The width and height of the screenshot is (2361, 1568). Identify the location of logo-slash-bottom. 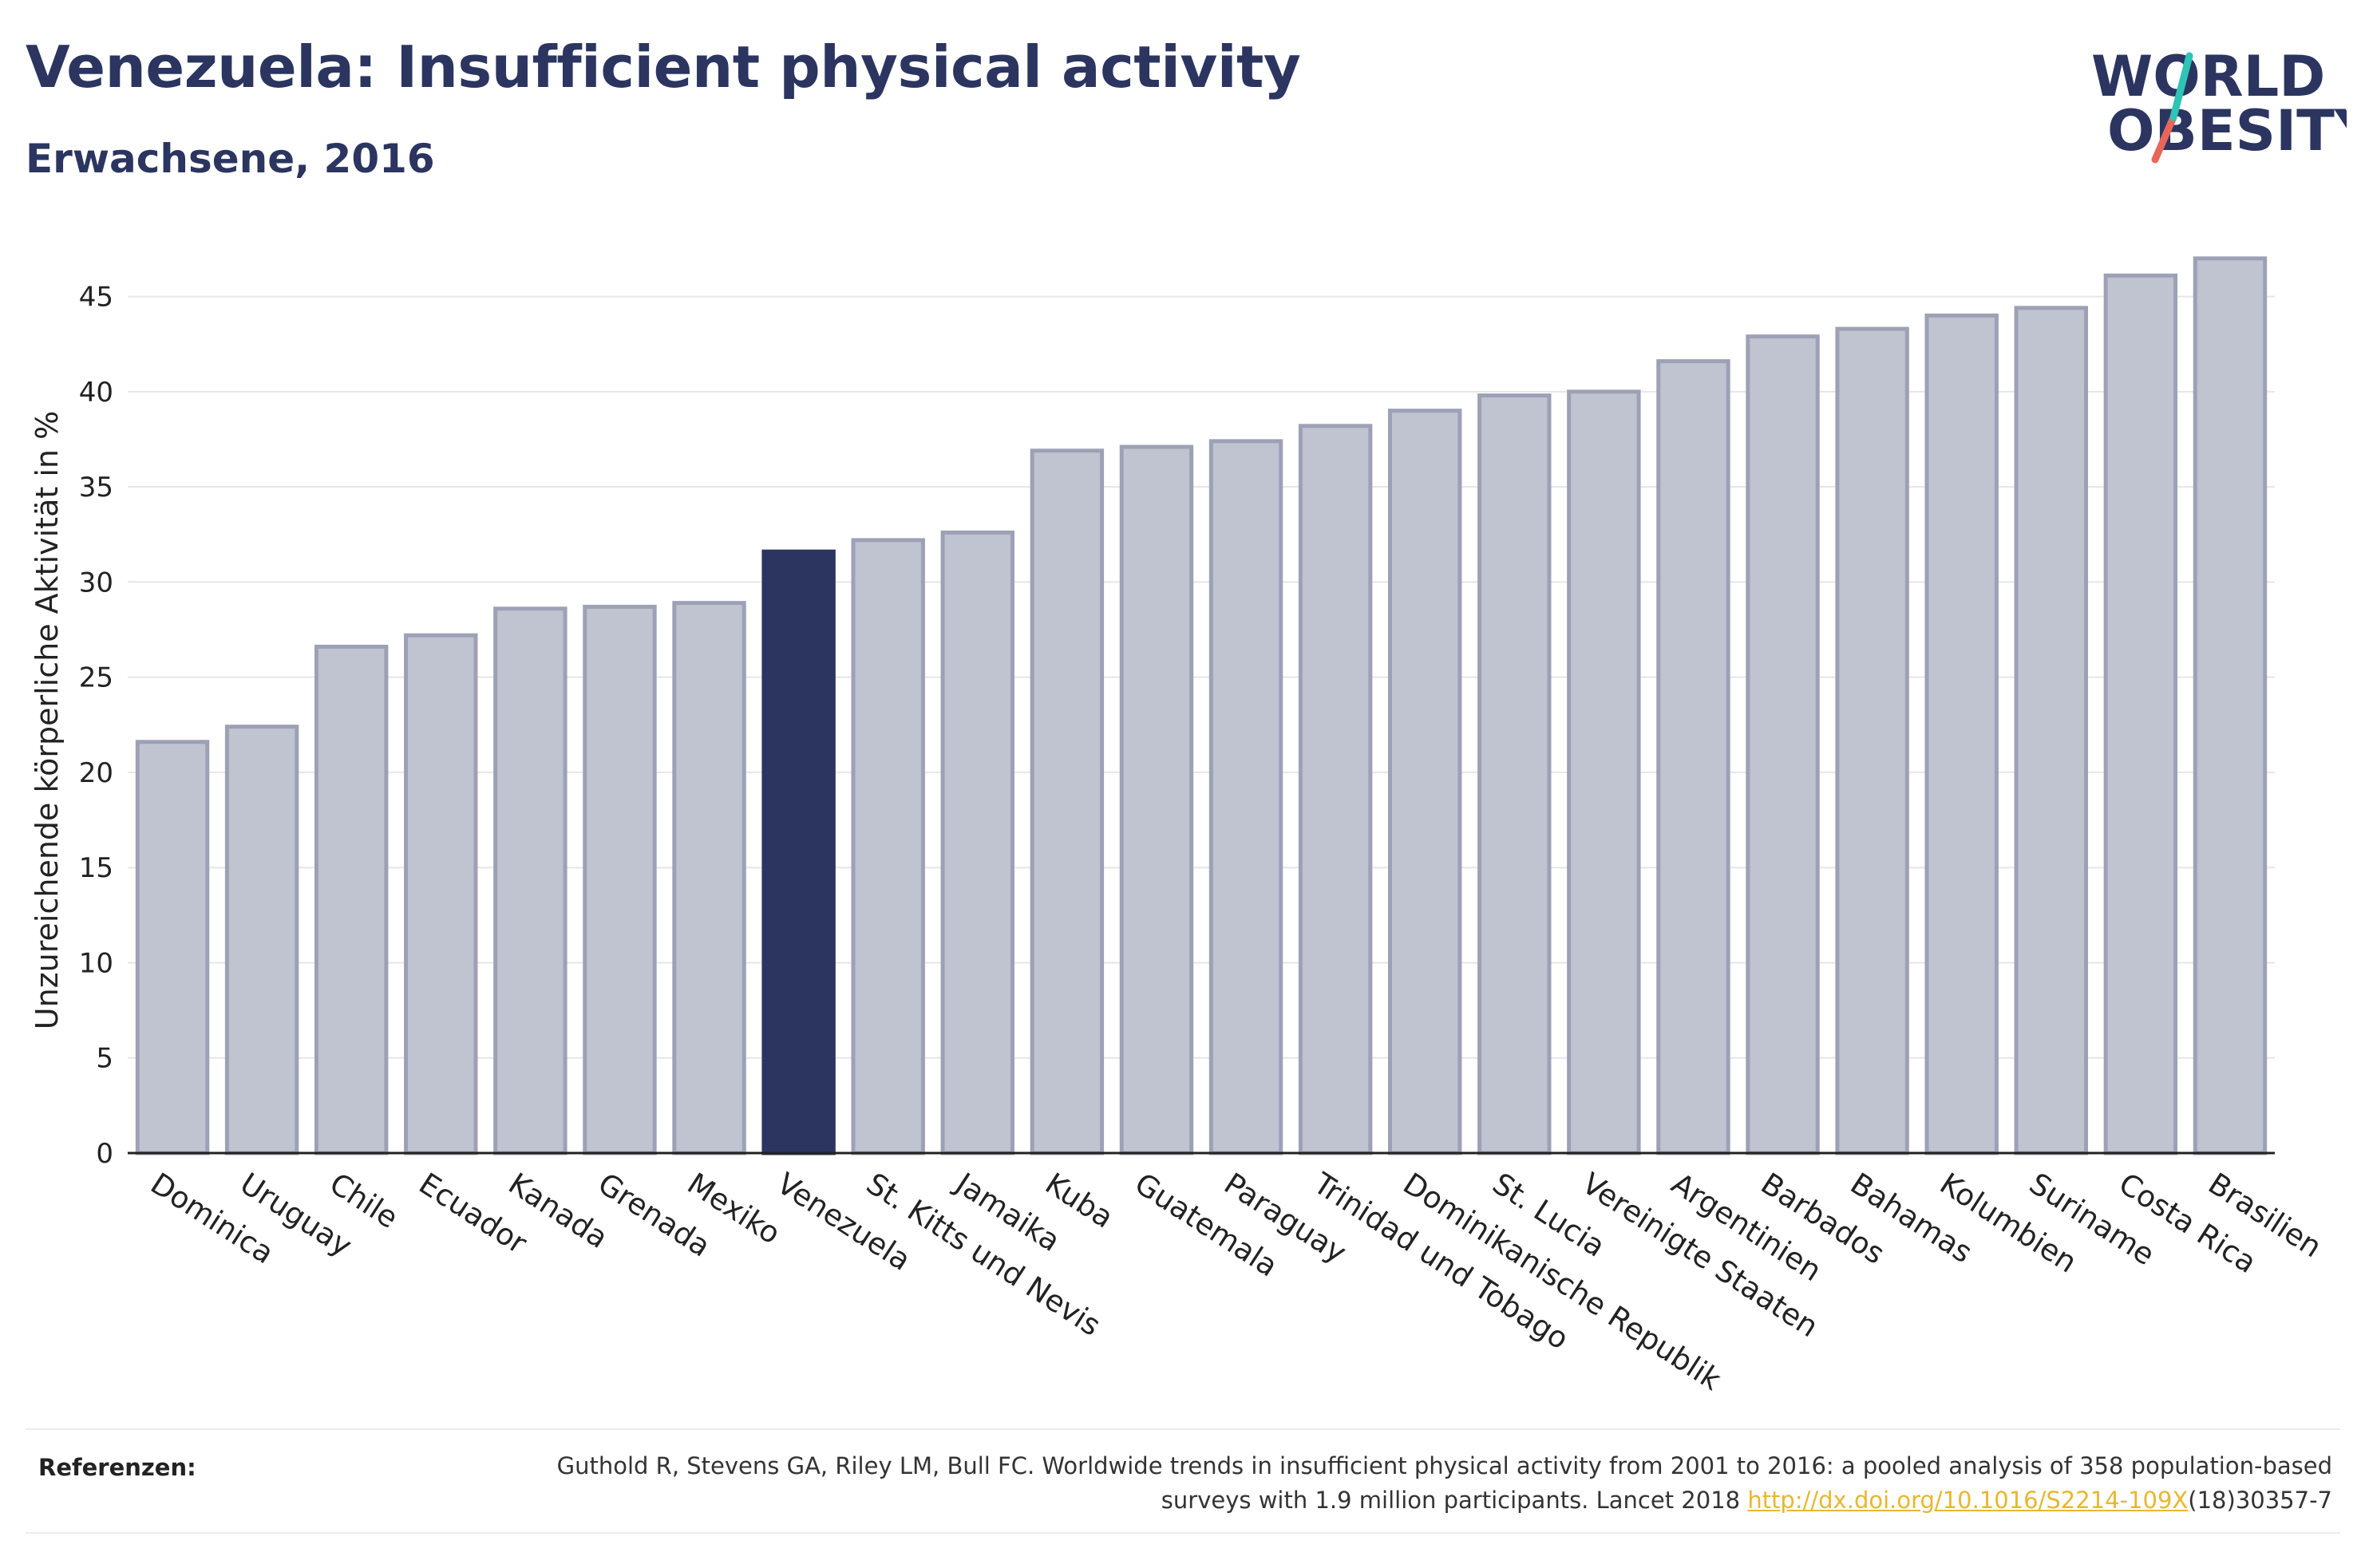
(2164, 138).